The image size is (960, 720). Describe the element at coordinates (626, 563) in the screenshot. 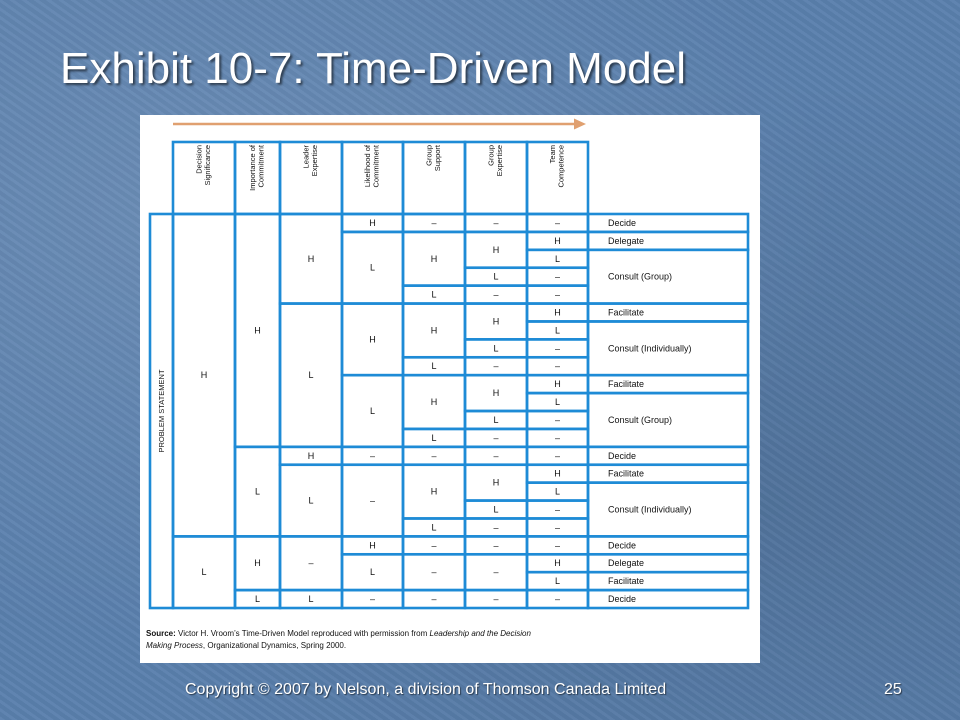

I see `outcome-label: Delegate` at that location.